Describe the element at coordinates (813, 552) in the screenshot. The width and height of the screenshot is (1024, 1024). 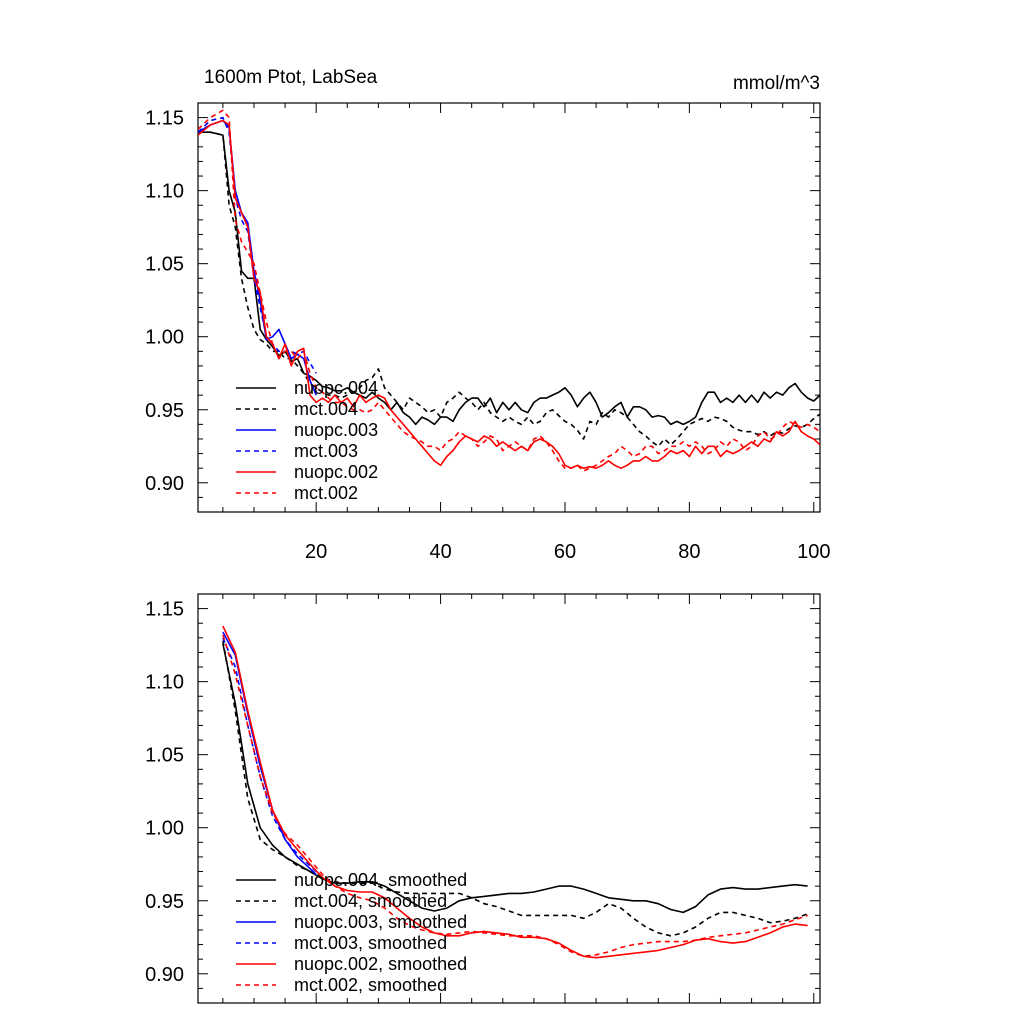
I see `x-tick-label: 100` at that location.